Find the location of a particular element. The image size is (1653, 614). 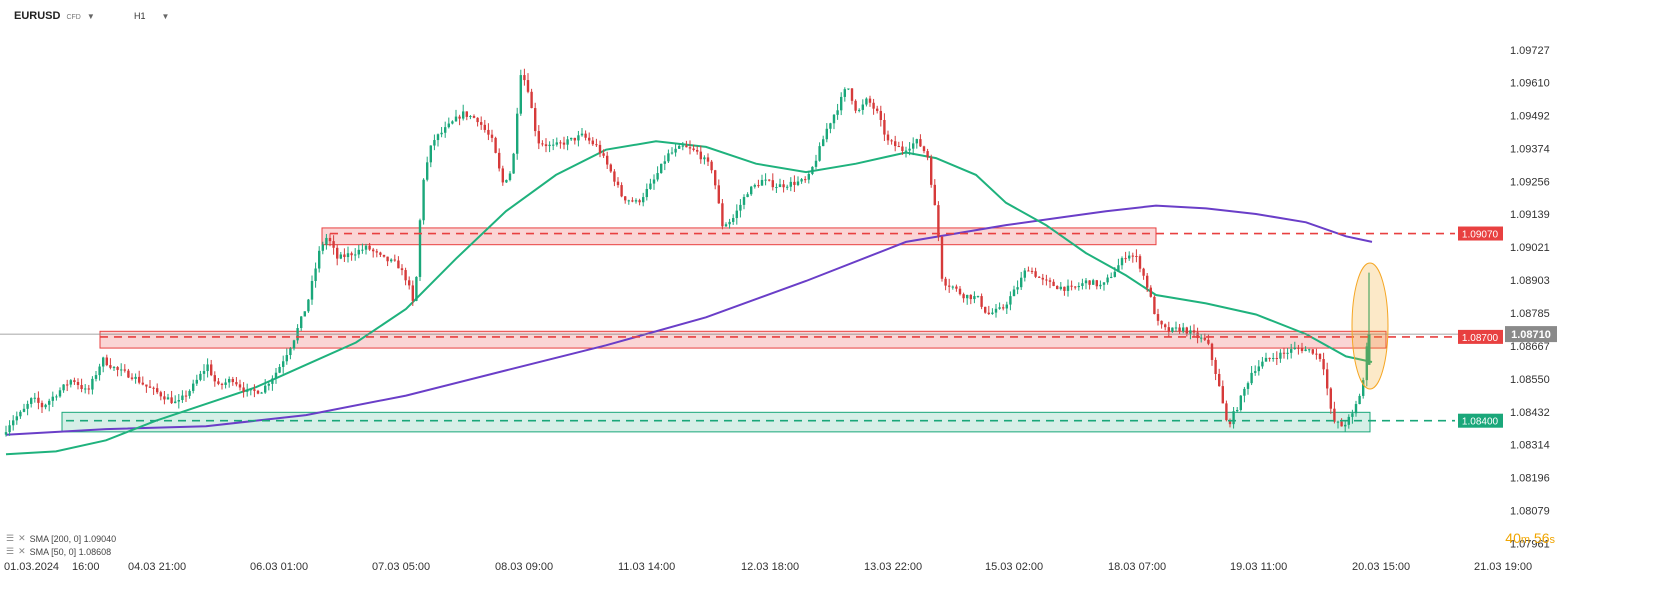

x-tick-label: 21.03 19:00 is located at coordinates (1503, 567).